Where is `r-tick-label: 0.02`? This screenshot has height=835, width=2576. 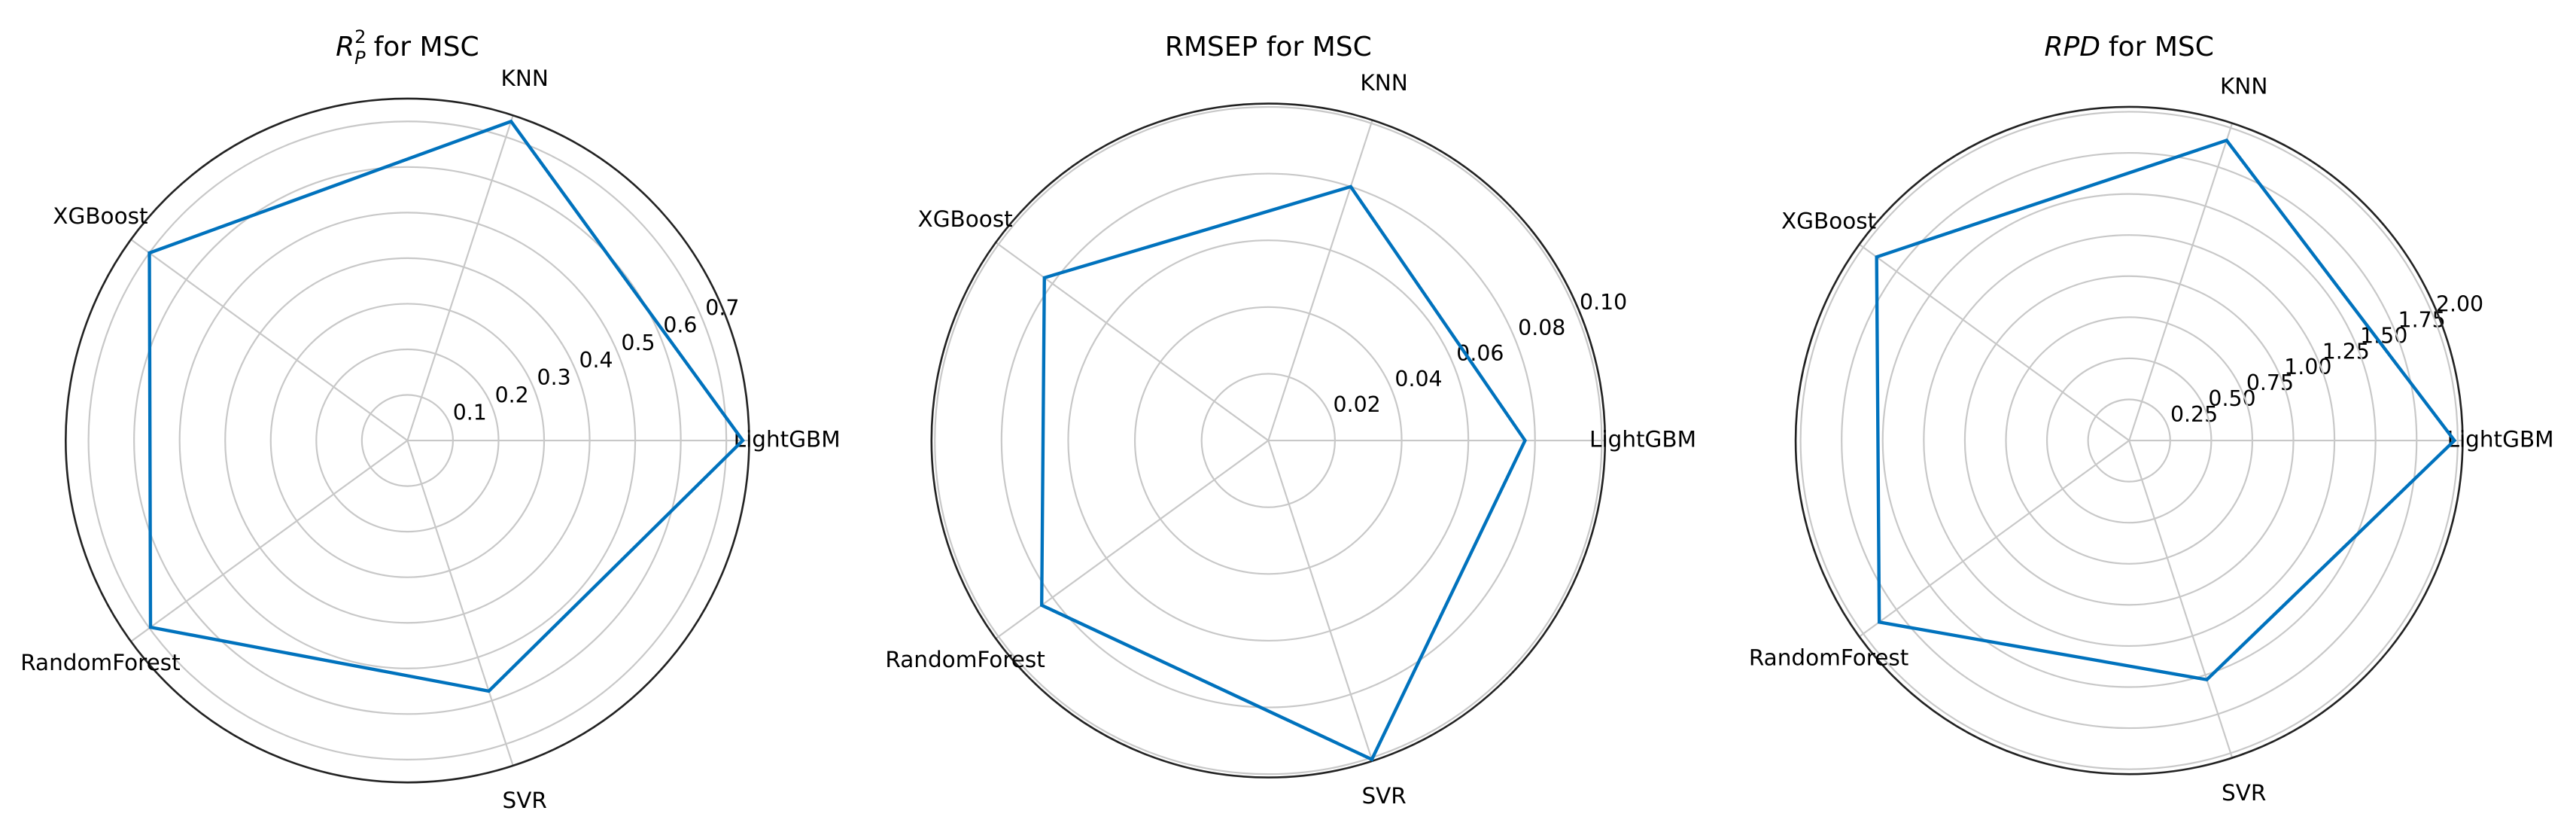
r-tick-label: 0.02 is located at coordinates (1357, 404).